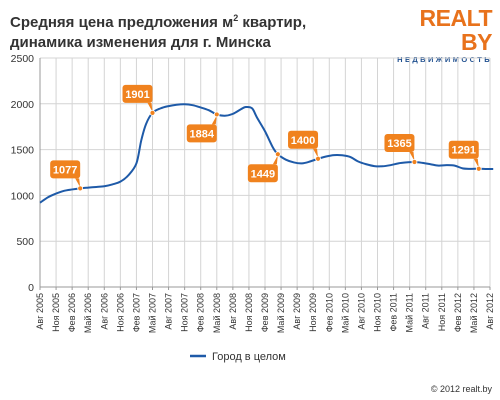 This screenshot has height=400, width=500. What do you see at coordinates (140, 42) in the screenshot?
I see `chart-title-line-2: динамика изменения для г. Минска` at bounding box center [140, 42].